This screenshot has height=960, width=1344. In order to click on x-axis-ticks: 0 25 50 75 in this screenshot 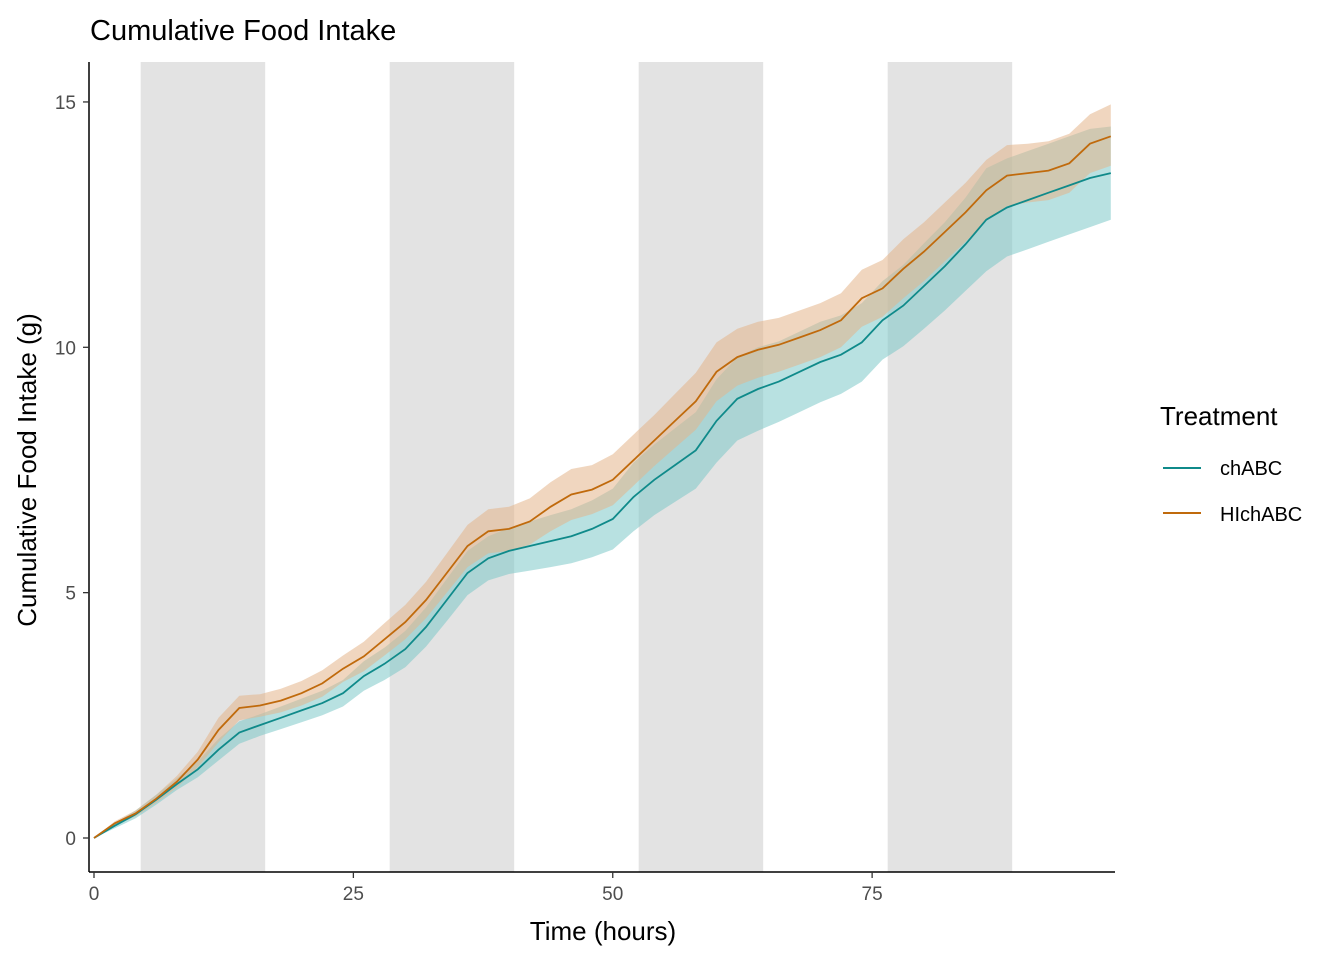, I will do `click(486, 888)`.